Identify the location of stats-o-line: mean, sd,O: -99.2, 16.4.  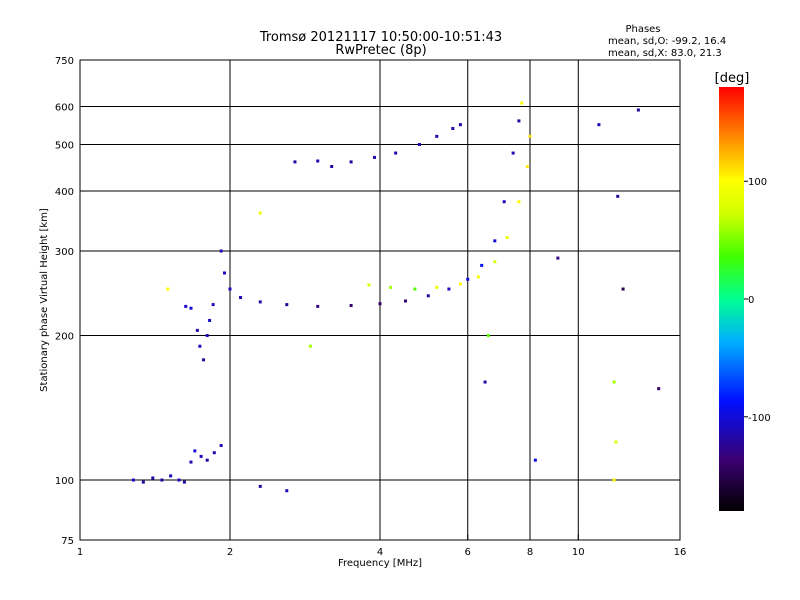
(667, 41).